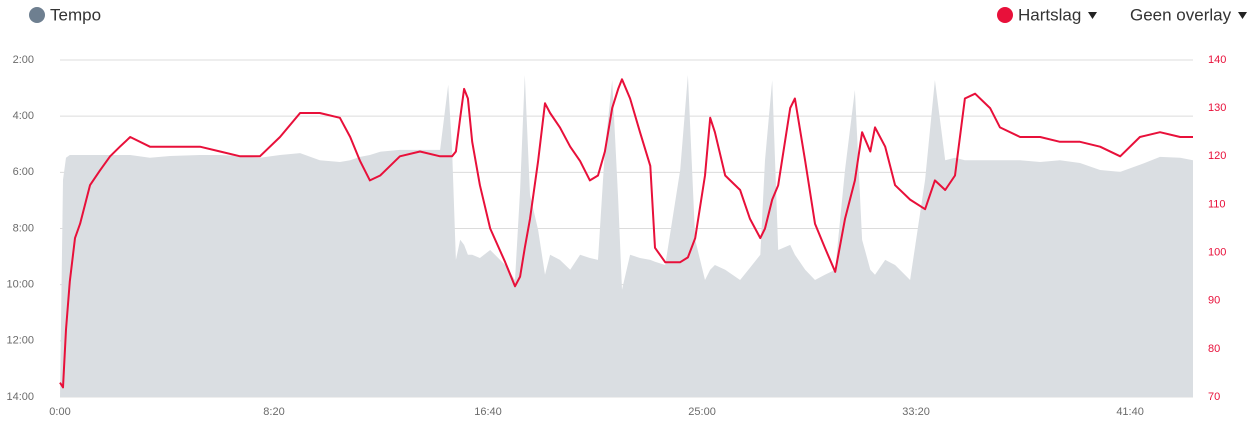 The height and width of the screenshot is (426, 1257). I want to click on y2-tick-label: 80, so click(1214, 349).